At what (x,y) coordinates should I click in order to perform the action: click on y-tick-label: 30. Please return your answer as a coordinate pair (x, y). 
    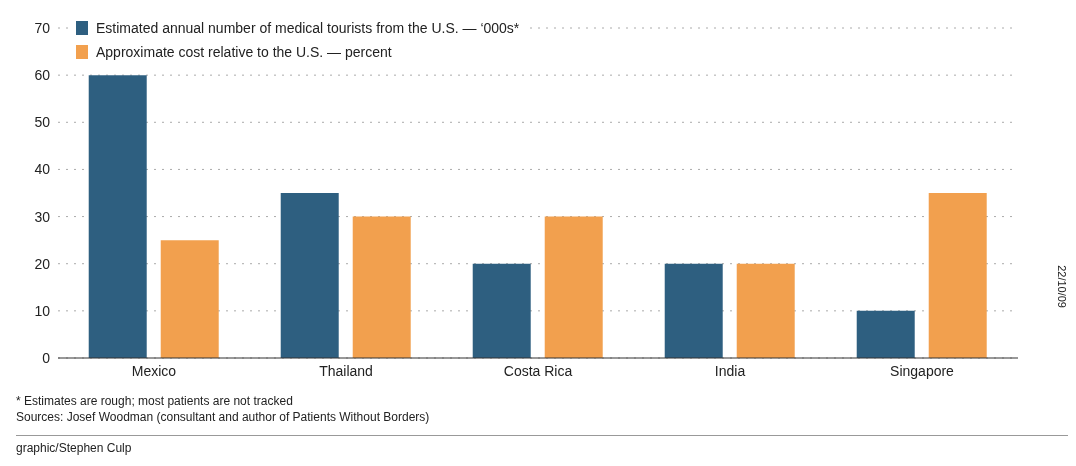
    Looking at the image, I should click on (42, 216).